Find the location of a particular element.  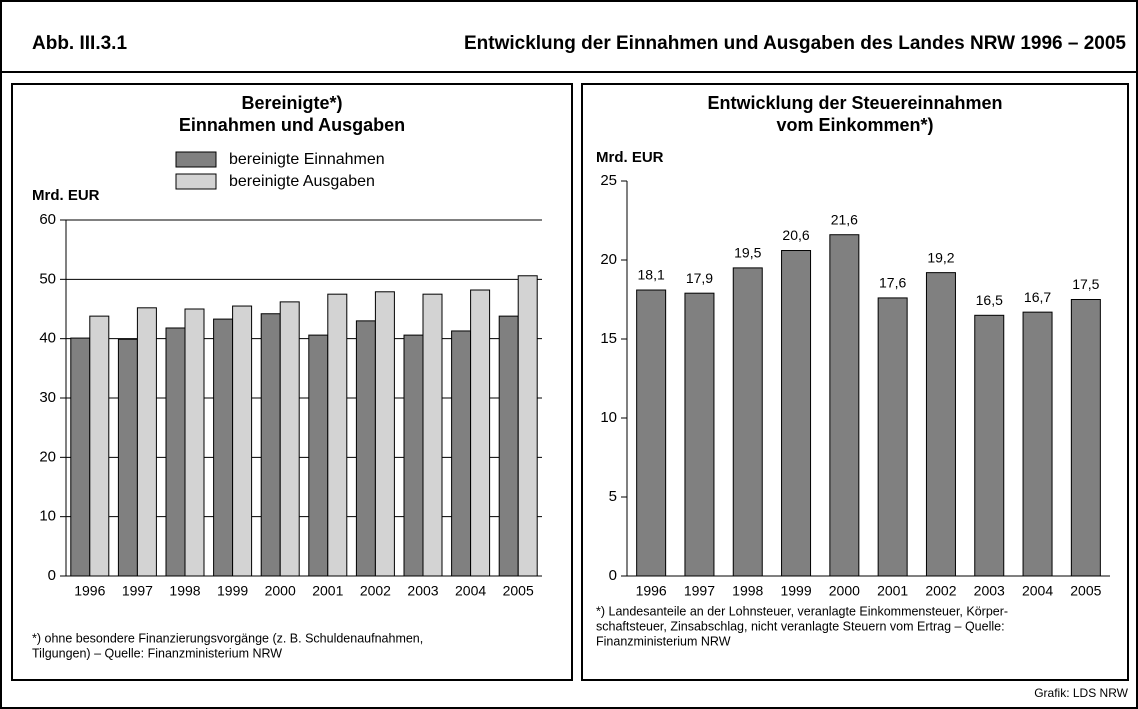

value-label: 19,2 is located at coordinates (940, 257).